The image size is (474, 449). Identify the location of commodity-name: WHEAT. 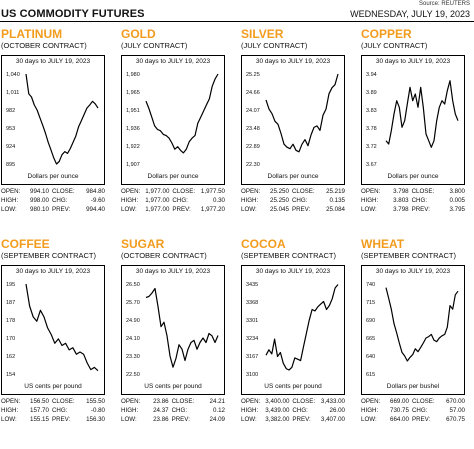
(383, 244).